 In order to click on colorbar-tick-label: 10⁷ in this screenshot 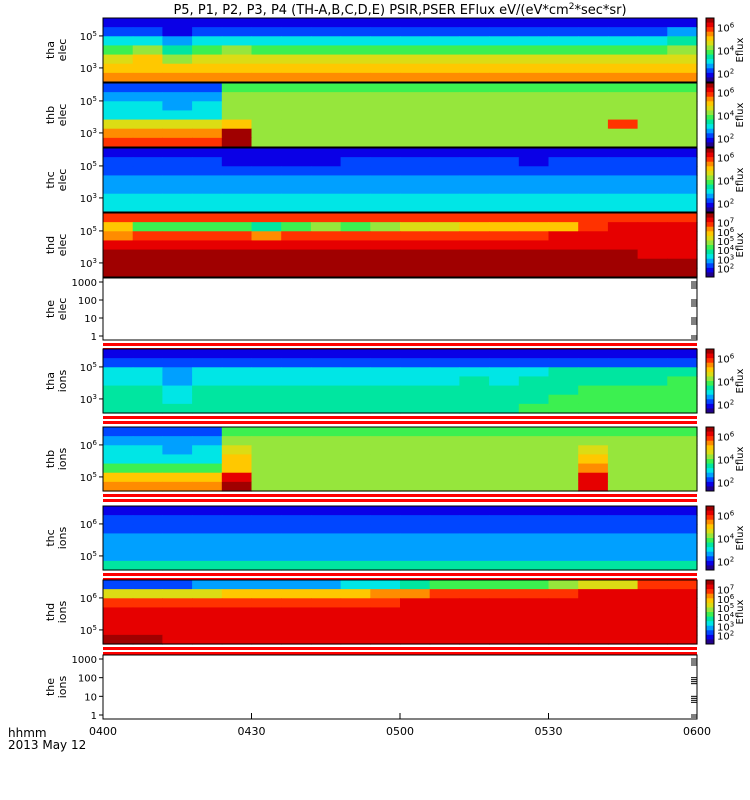, I will do `click(725, 590)`.